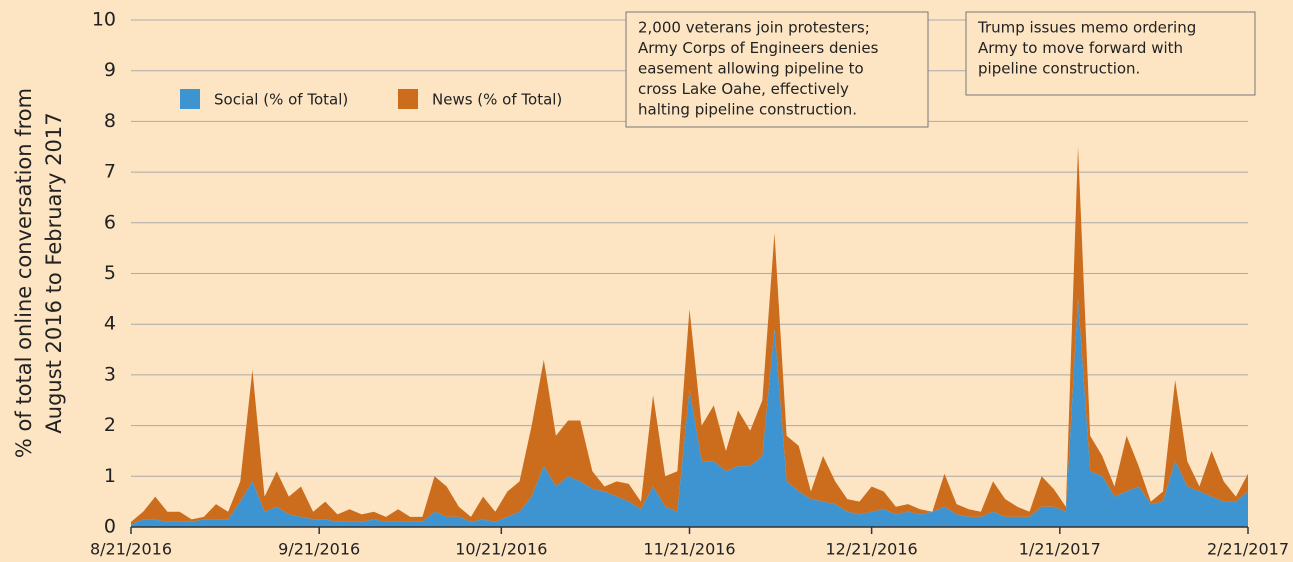 The height and width of the screenshot is (562, 1293). I want to click on y-axis-title: % of total online conversation from, so click(24, 273).